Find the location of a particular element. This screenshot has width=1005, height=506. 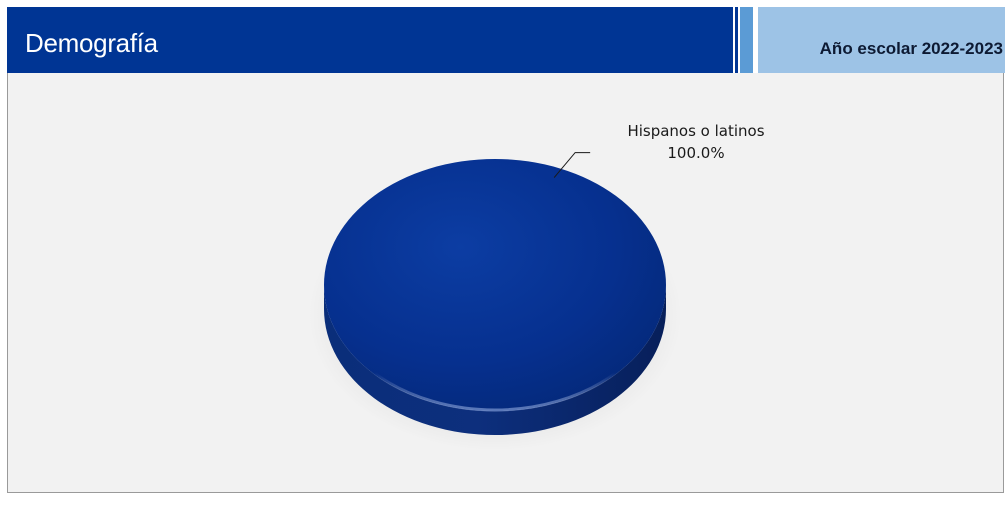

header-year-panel: Año escolar 2022-2023 is located at coordinates (881, 40).